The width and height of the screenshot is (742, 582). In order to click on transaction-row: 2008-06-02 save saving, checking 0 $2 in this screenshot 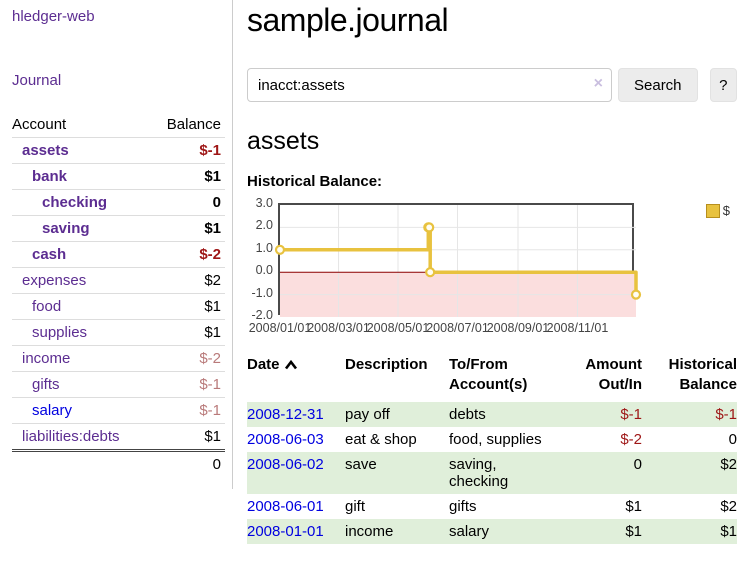, I will do `click(492, 473)`.